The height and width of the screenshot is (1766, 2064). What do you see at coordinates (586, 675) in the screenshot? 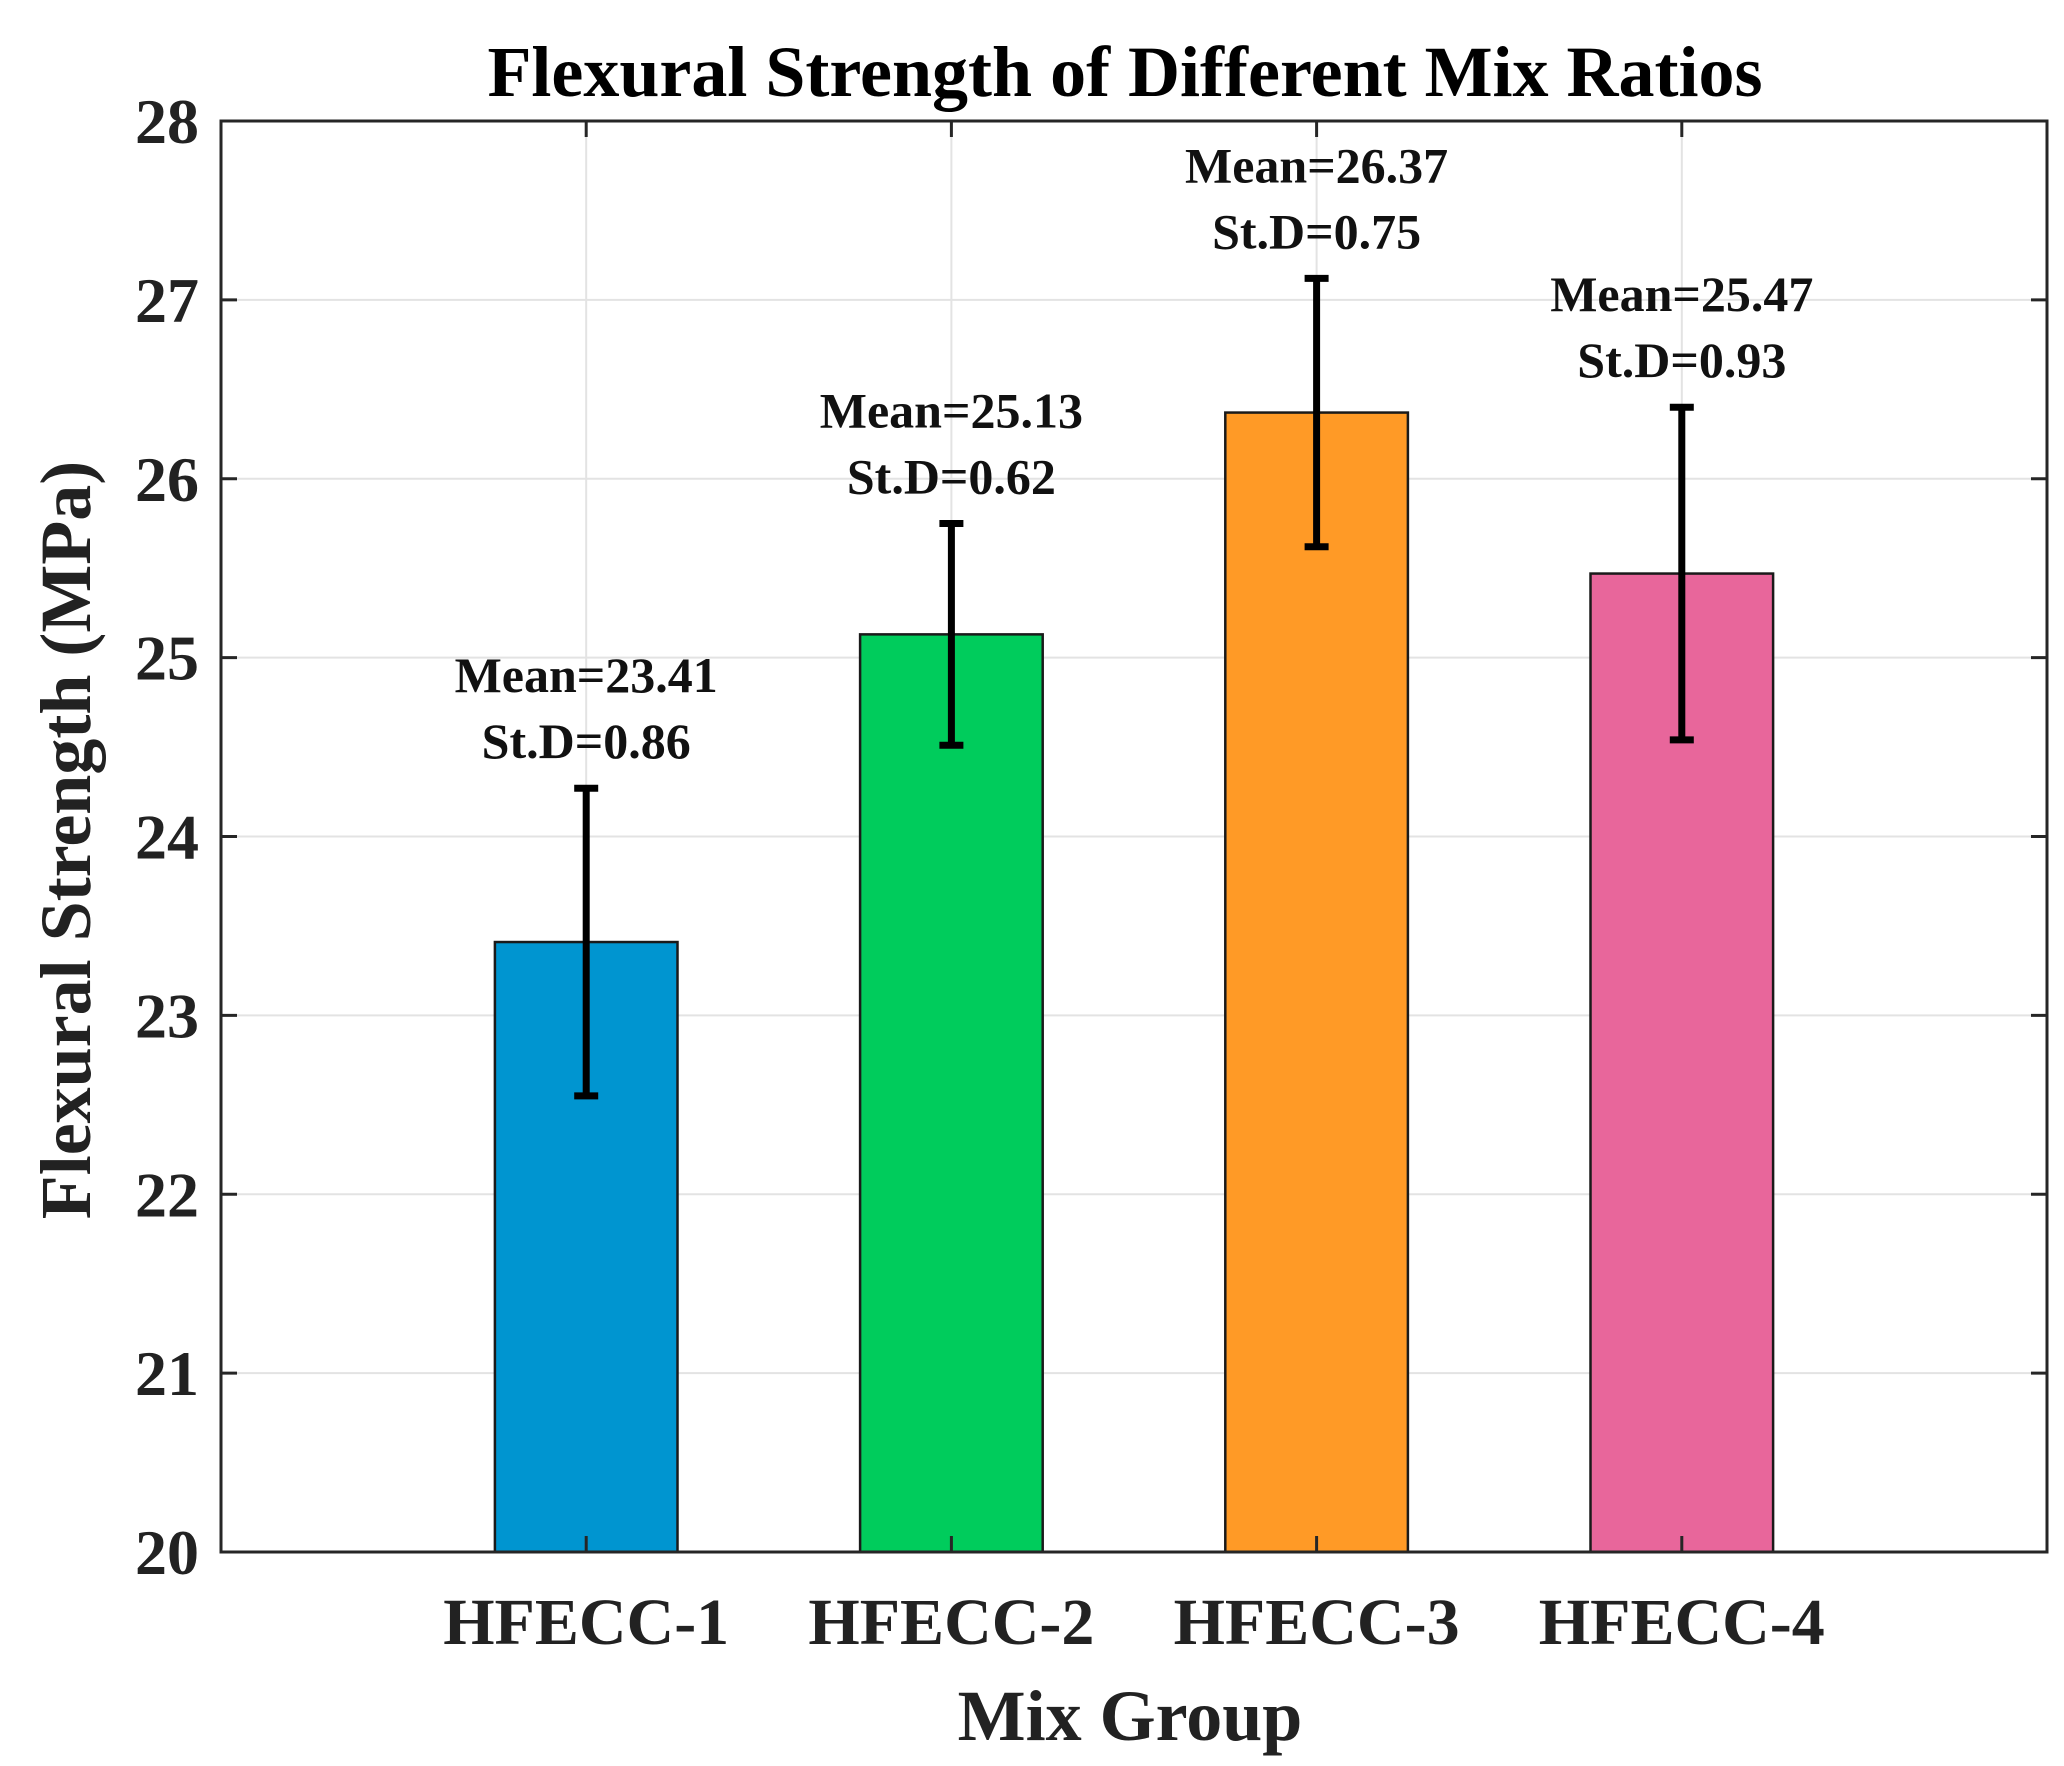
I see `mean-annotation: Mean=23.41` at bounding box center [586, 675].